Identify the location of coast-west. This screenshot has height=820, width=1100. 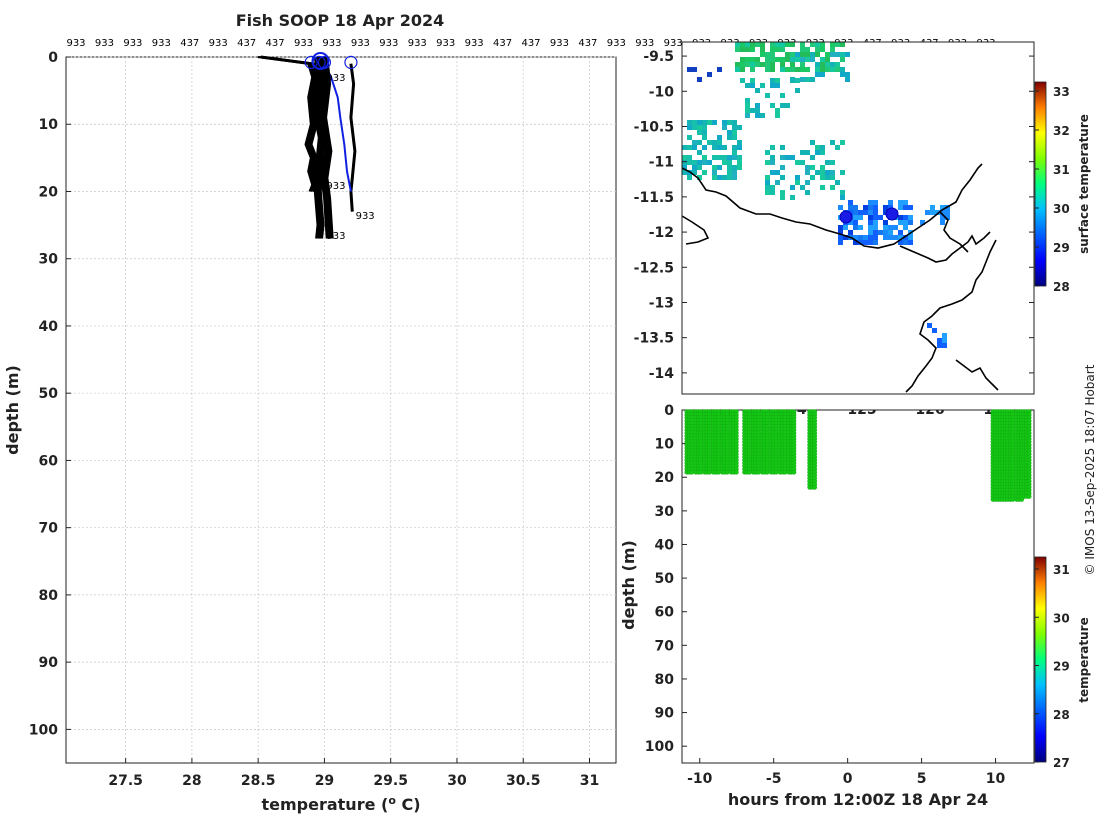
(696, 230).